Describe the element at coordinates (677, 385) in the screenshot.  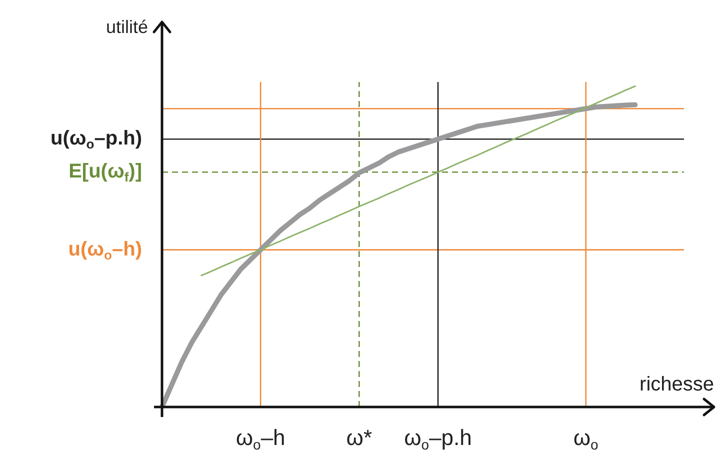
I see `x-axis-title: richesse` at that location.